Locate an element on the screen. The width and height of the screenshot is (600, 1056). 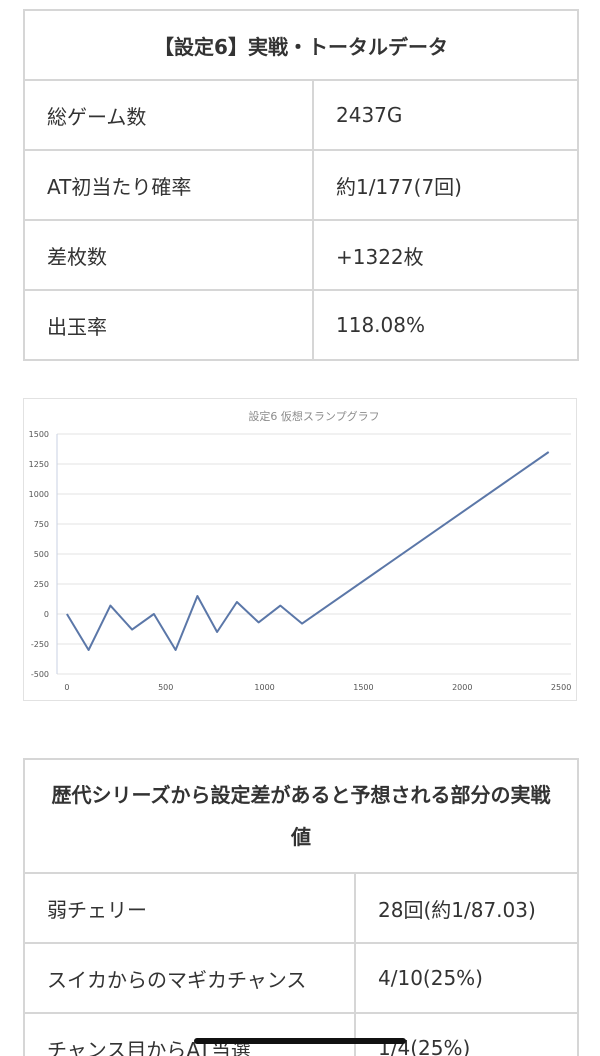
row-label: チャンス目からAT当選 is located at coordinates (189, 1034).